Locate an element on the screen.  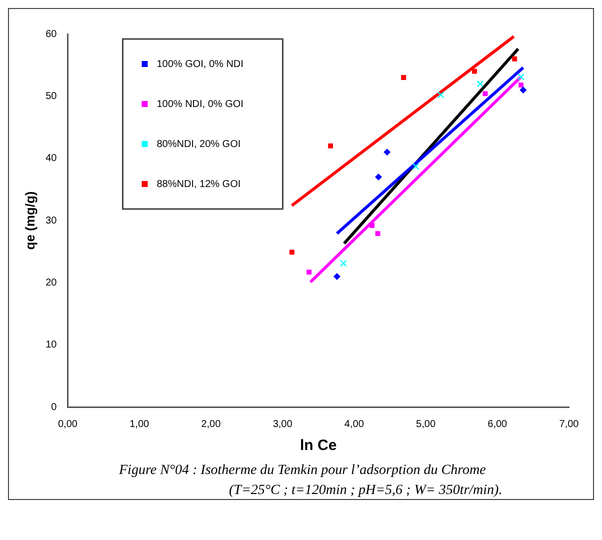
y-tick-label: 0 is located at coordinates (54, 407).